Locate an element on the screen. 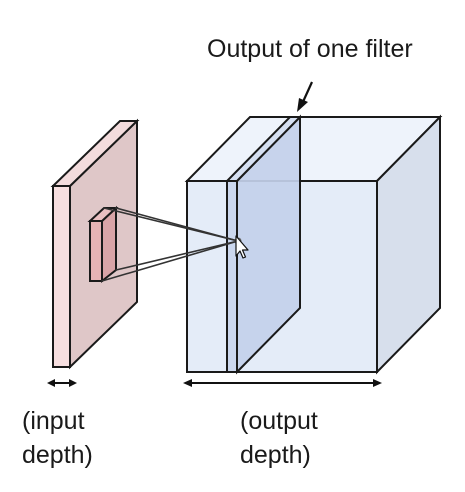 Image resolution: width=465 pixels, height=492 pixels. input-depth-label: (input depth) is located at coordinates (57, 438).